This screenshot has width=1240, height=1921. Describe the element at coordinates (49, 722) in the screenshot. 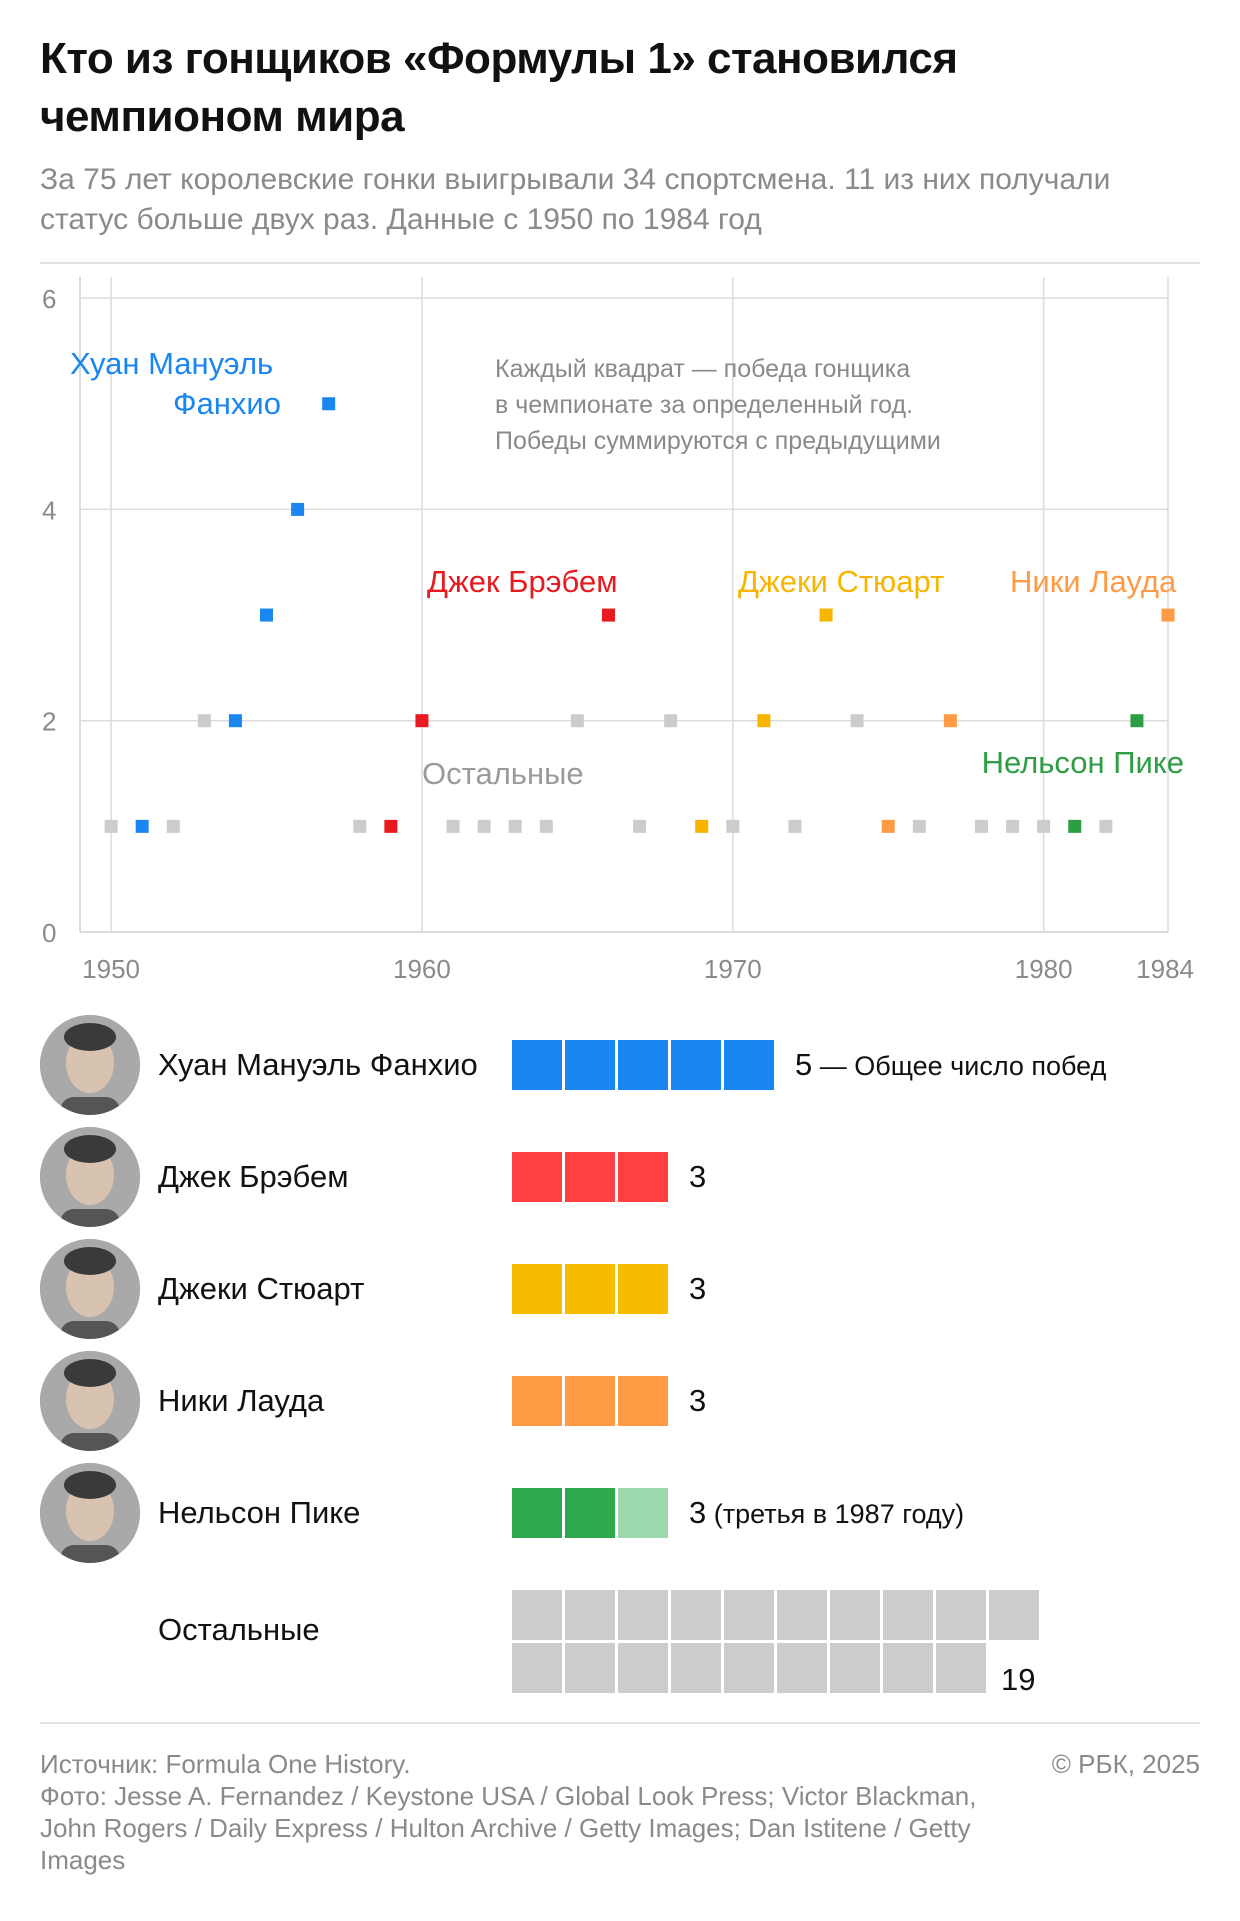

I see `y-tick-label: 2` at that location.